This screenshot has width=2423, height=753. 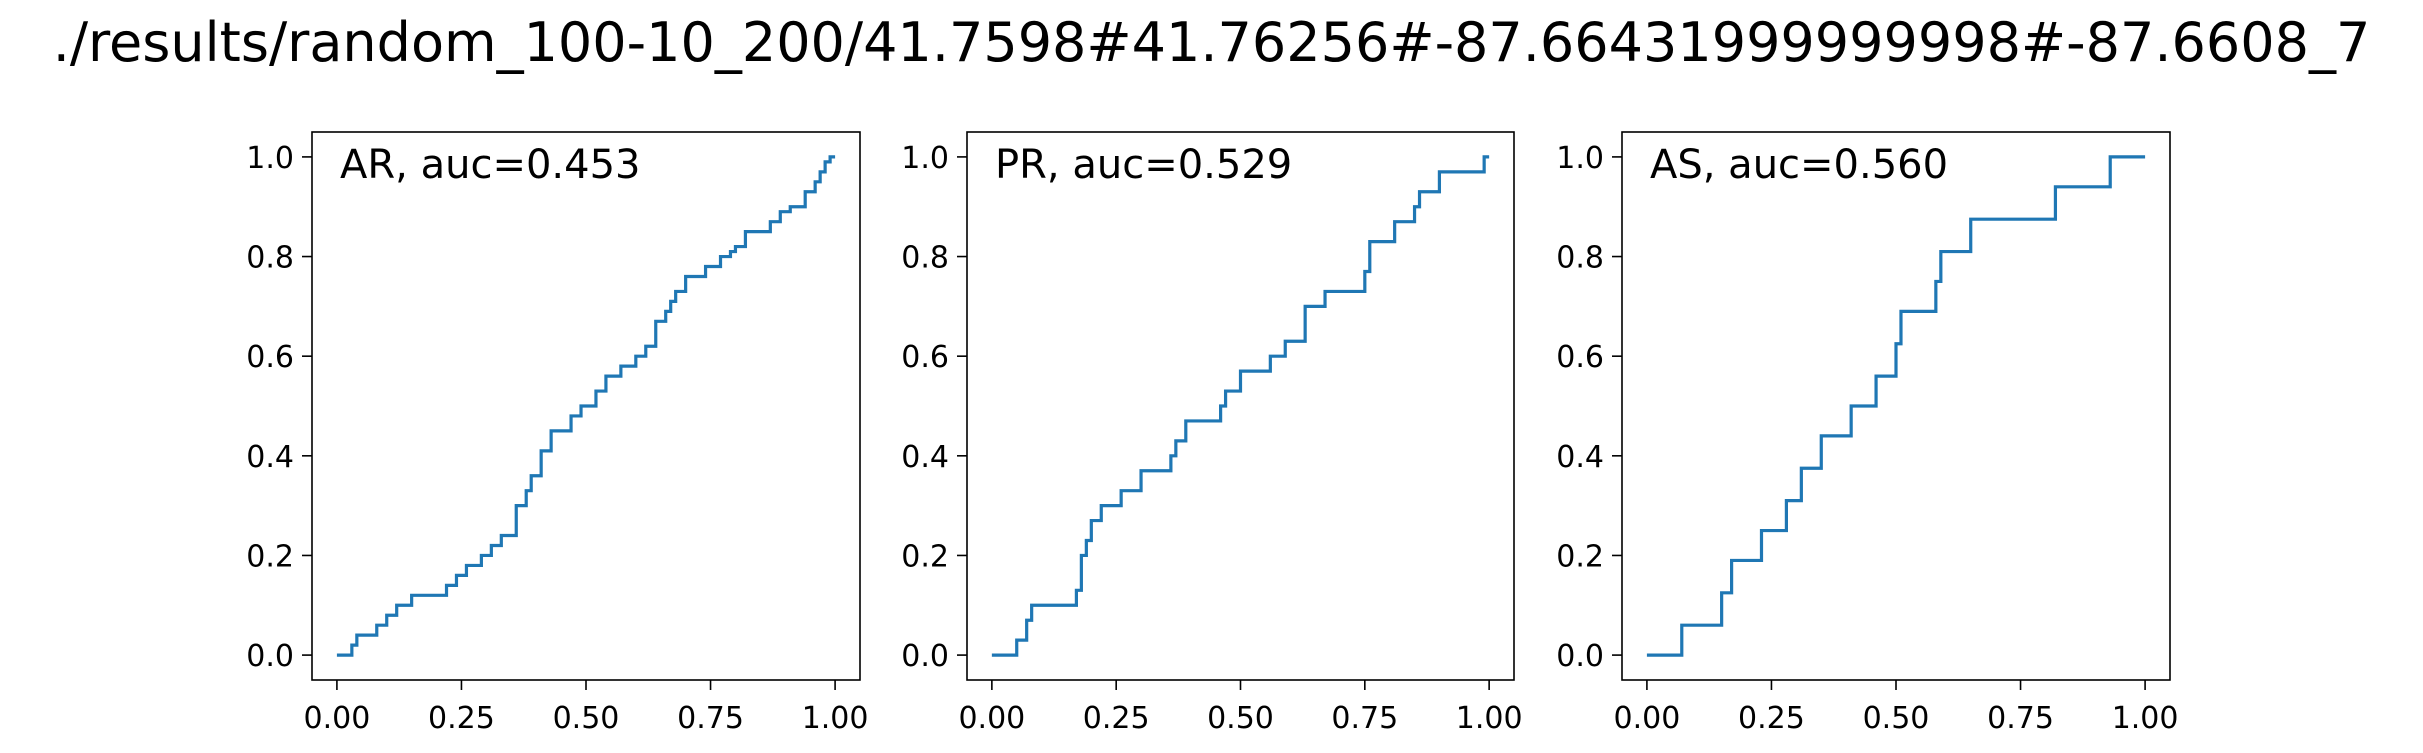 What do you see at coordinates (490, 165) in the screenshot?
I see `panel-label: AR, auc=0.453` at bounding box center [490, 165].